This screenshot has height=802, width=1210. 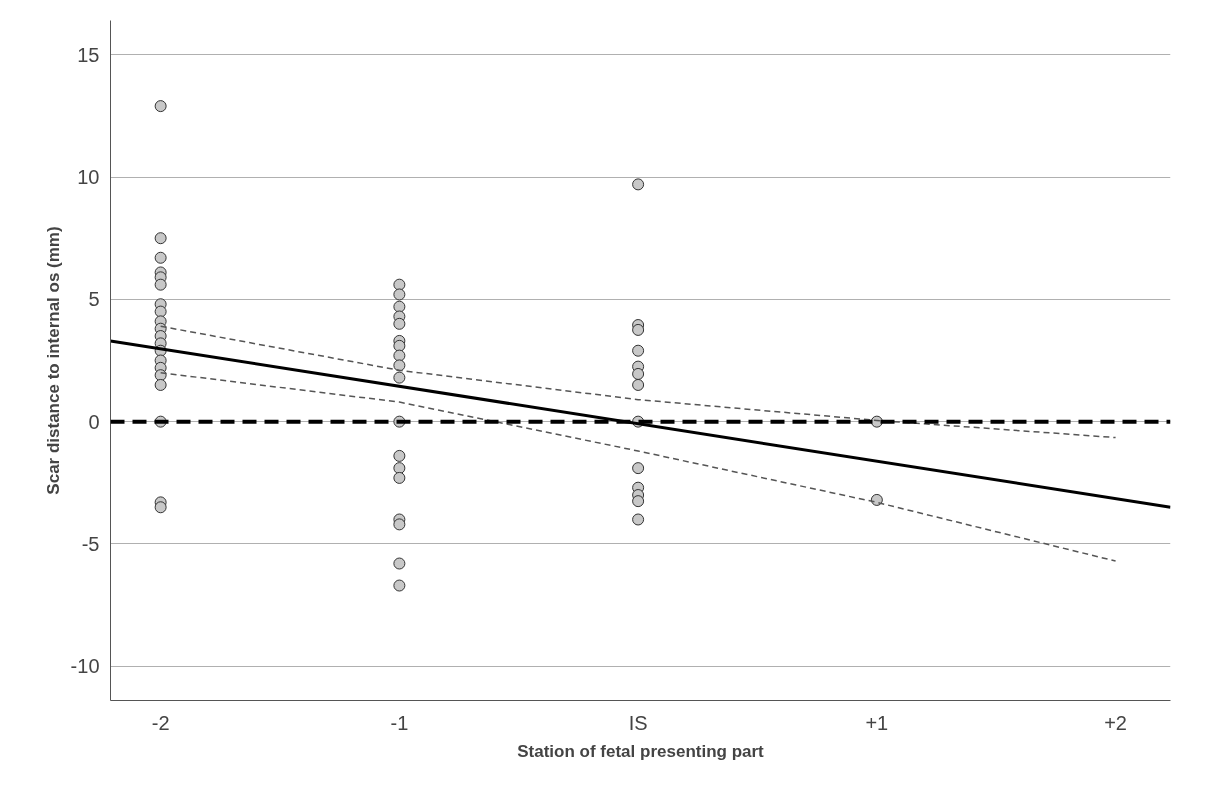 What do you see at coordinates (641, 751) in the screenshot?
I see `x-axis-title: Station of fetal presenting part` at bounding box center [641, 751].